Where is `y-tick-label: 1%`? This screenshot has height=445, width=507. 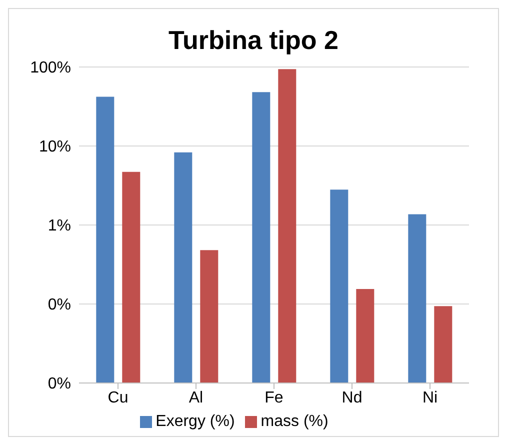 y-tick-label: 1% is located at coordinates (59, 226).